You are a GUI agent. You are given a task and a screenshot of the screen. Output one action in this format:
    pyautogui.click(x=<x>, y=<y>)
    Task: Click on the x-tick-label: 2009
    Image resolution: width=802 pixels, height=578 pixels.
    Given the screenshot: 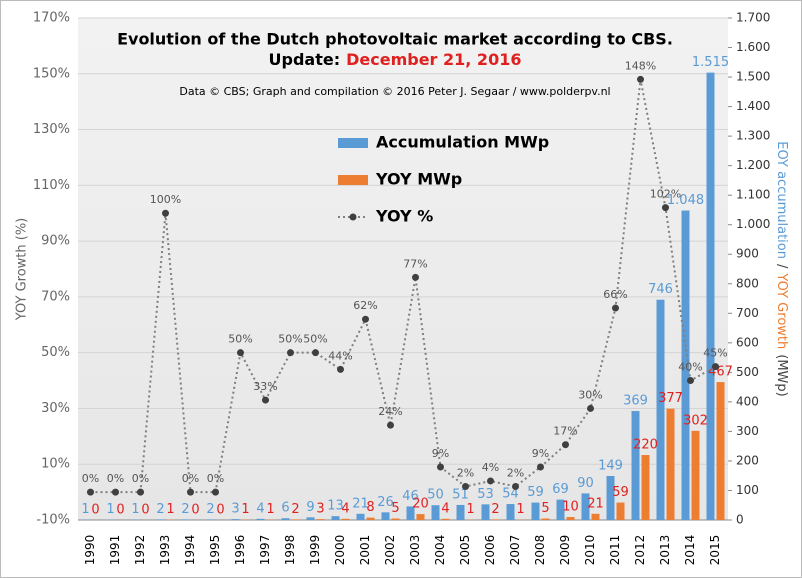 What is the action you would take?
    pyautogui.click(x=565, y=550)
    